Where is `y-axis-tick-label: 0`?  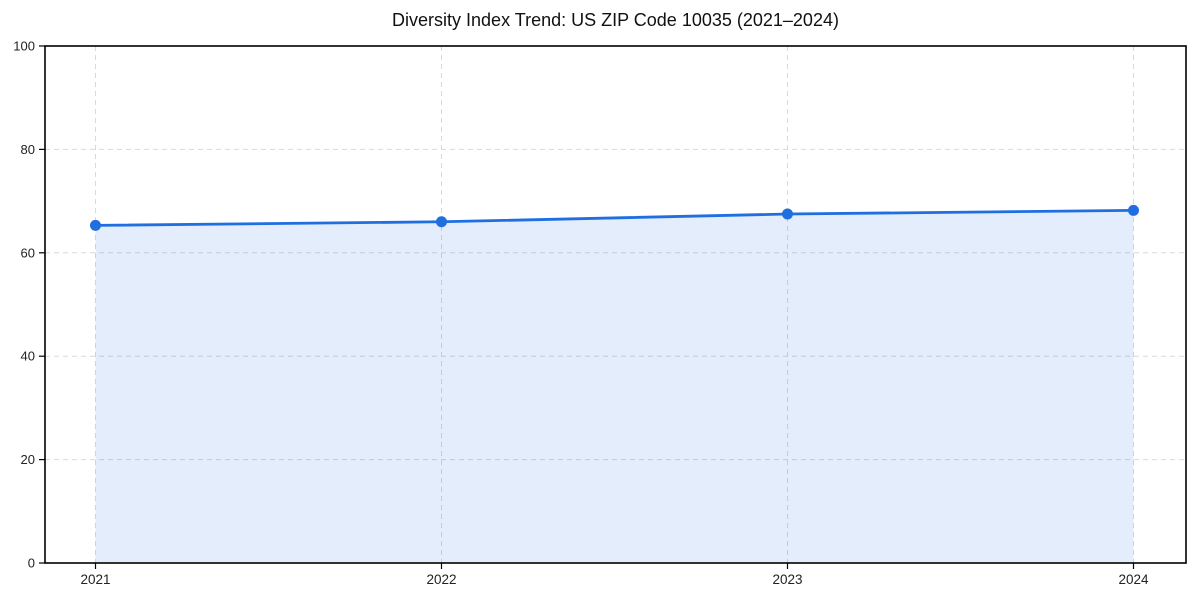
y-axis-tick-label: 0 is located at coordinates (31, 563).